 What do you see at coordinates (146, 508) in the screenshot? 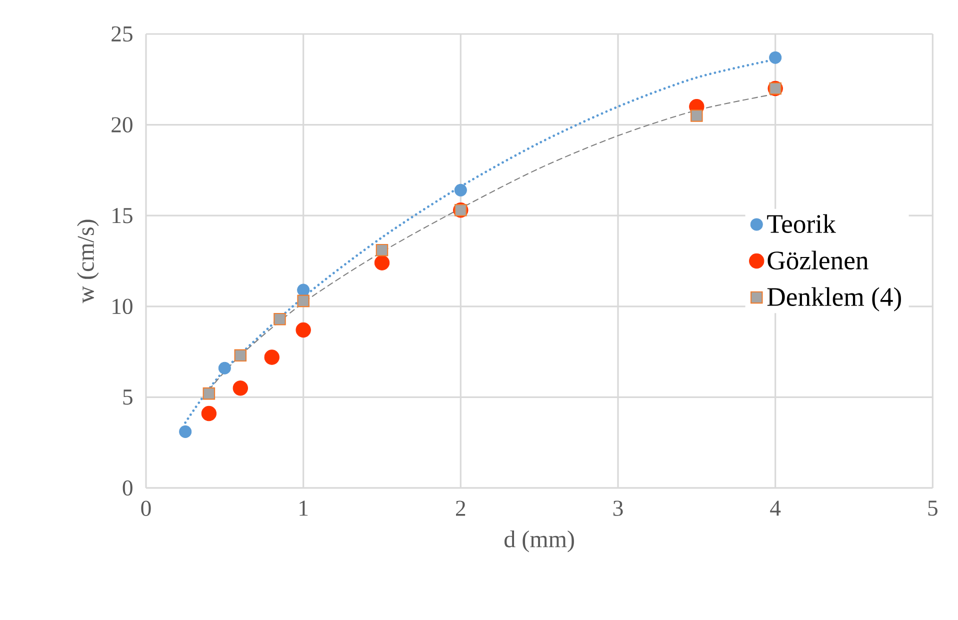
I see `x-tick-label: 0` at bounding box center [146, 508].